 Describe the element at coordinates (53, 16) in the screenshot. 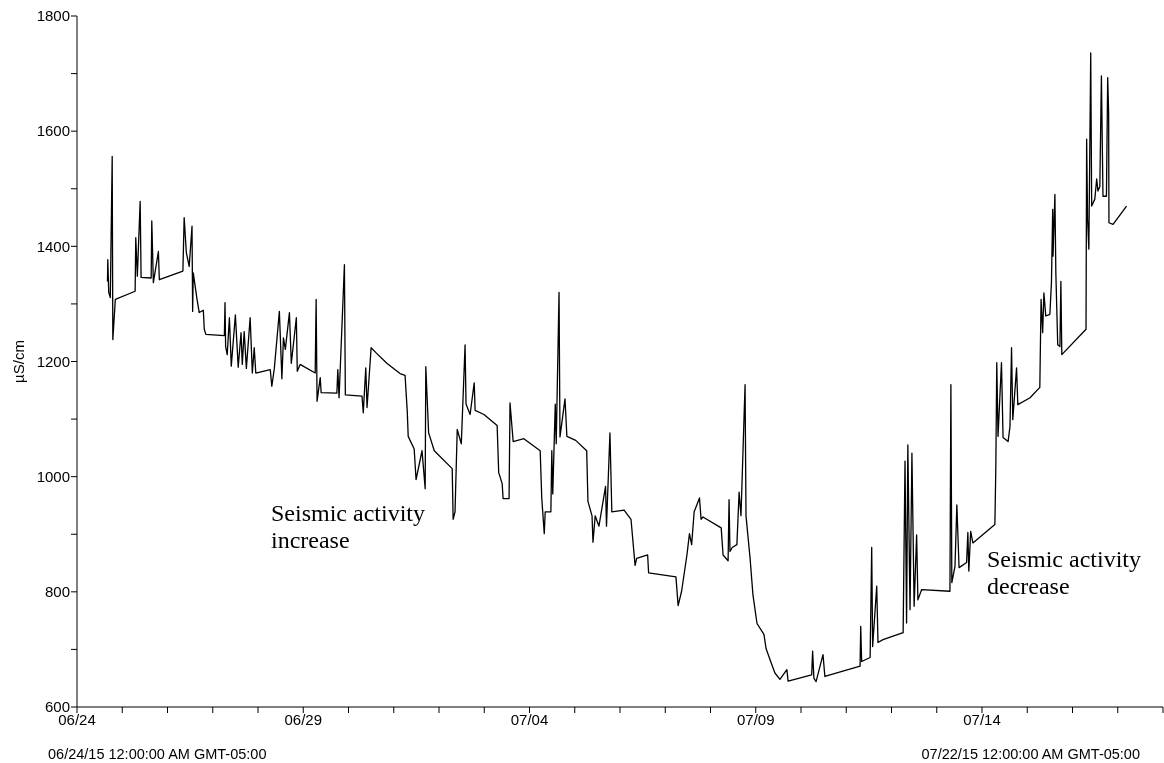

I see `y-tick-label: 1800` at that location.